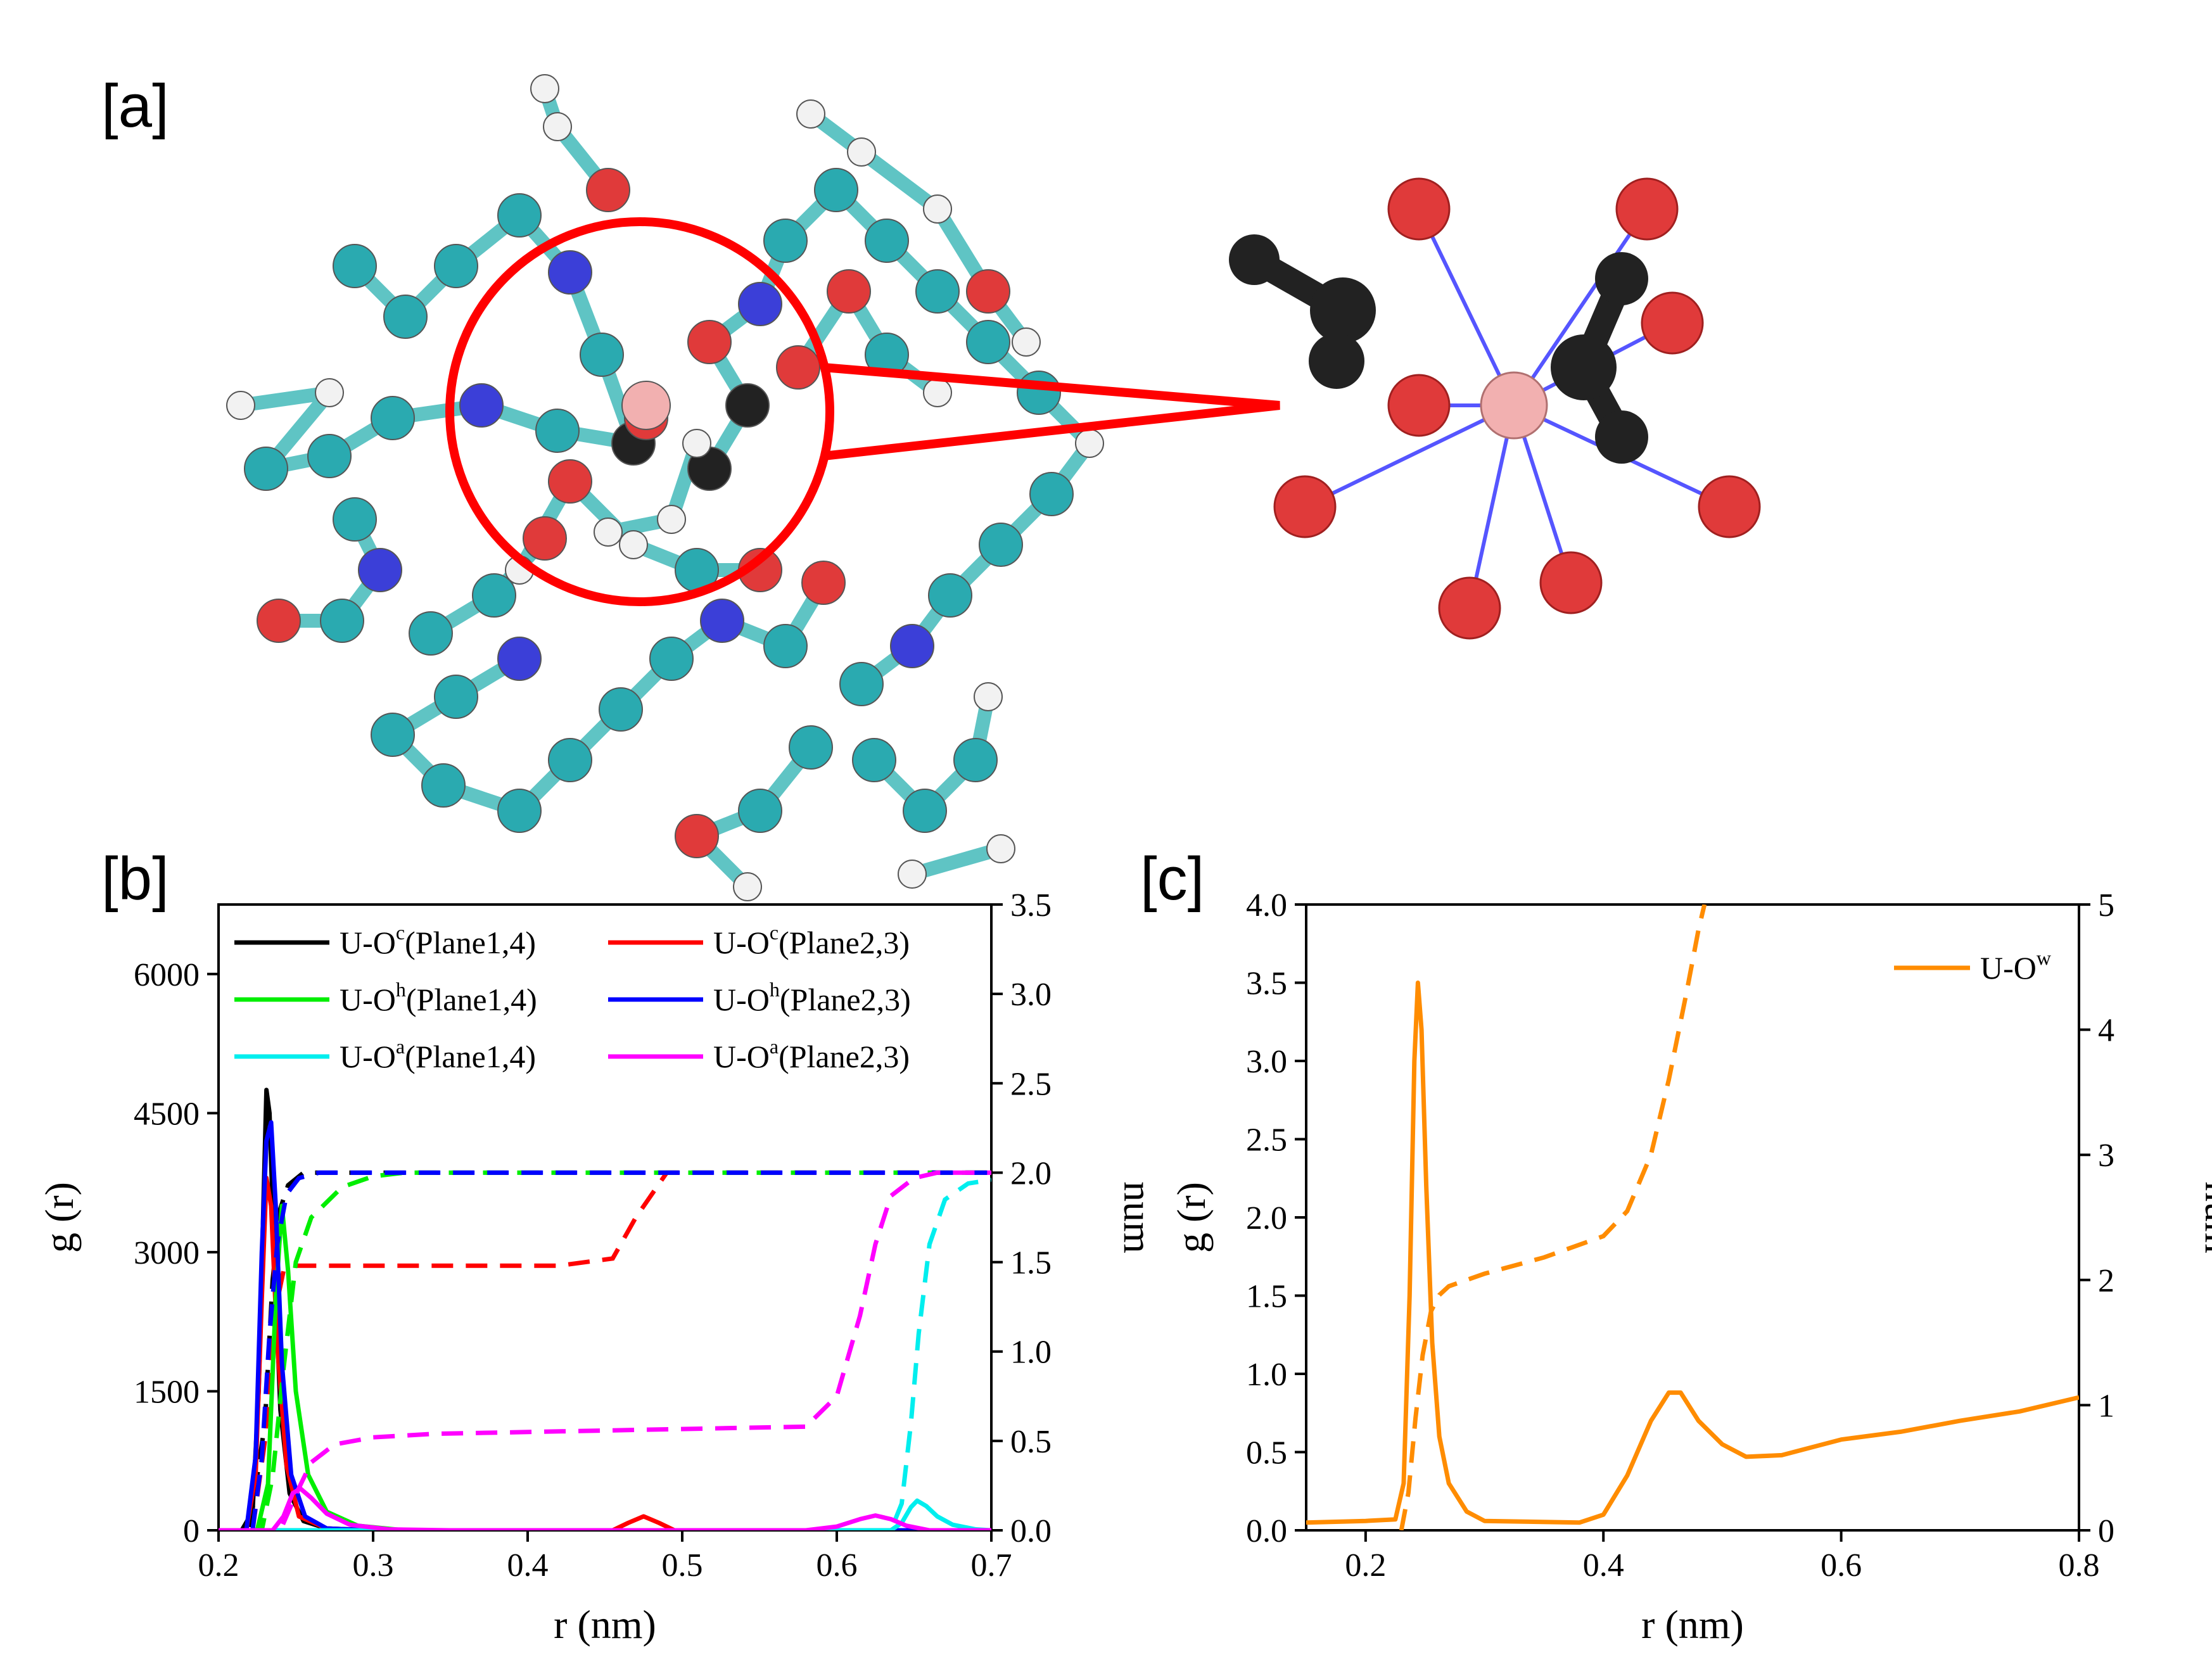  What do you see at coordinates (1031, 1173) in the screenshot?
I see `y2-tick-label: 2.0` at bounding box center [1031, 1173].